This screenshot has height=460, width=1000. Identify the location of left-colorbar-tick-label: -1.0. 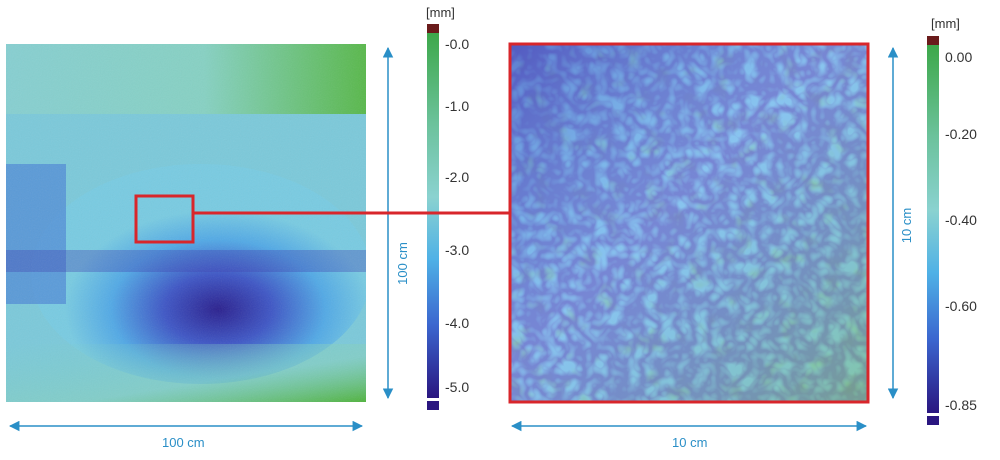
(457, 106).